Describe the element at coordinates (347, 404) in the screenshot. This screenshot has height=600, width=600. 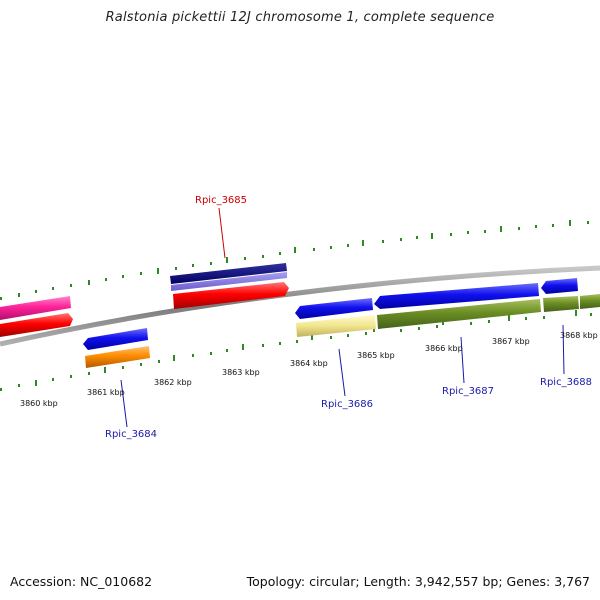
I see `gene-label-rpic-3686: Rpic_3686` at that location.